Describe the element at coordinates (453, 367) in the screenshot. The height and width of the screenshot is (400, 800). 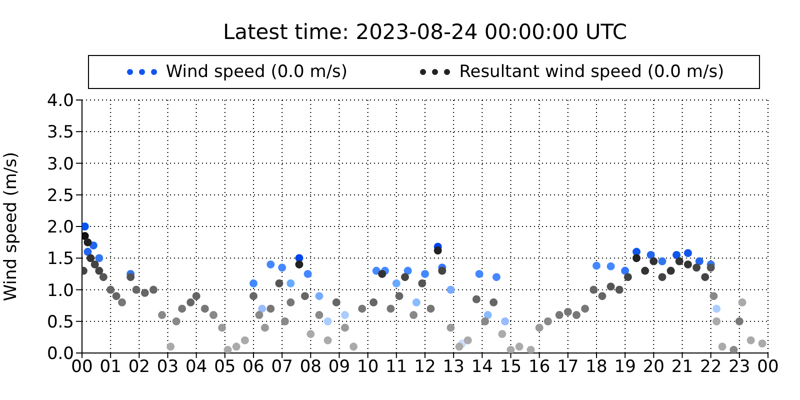
I see `x-tick-label: 13` at that location.